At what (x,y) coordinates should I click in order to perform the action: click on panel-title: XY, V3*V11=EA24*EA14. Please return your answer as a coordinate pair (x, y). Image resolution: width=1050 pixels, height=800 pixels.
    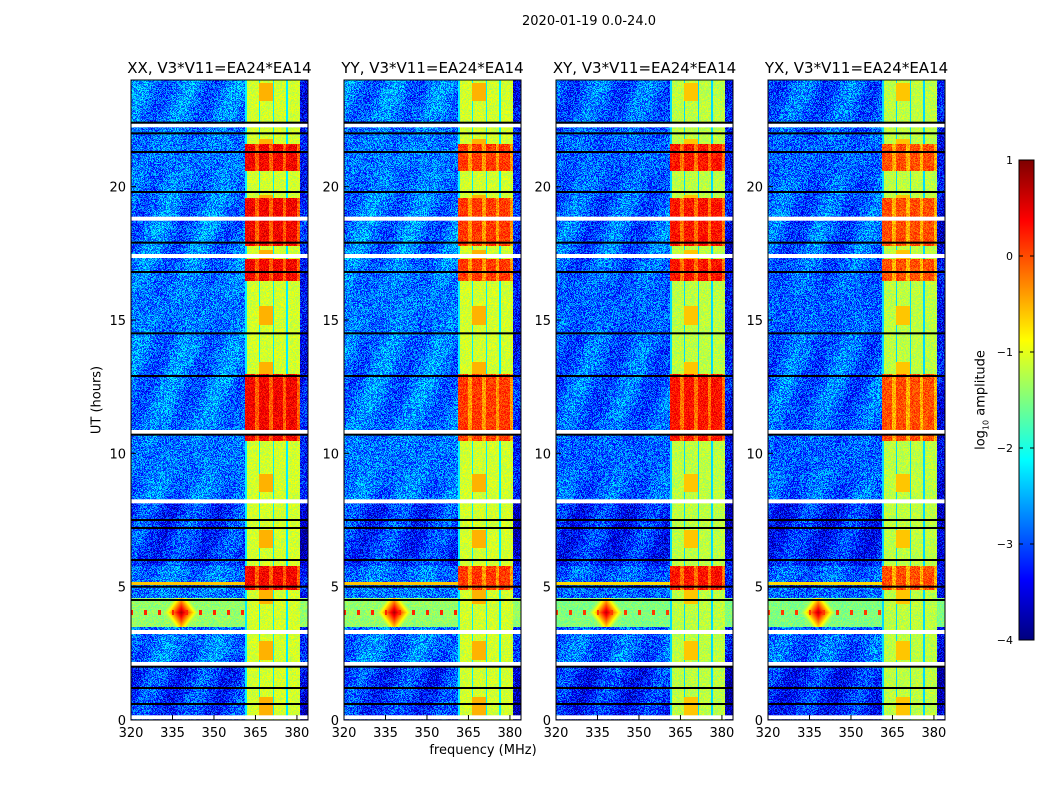
    Looking at the image, I should click on (644, 68).